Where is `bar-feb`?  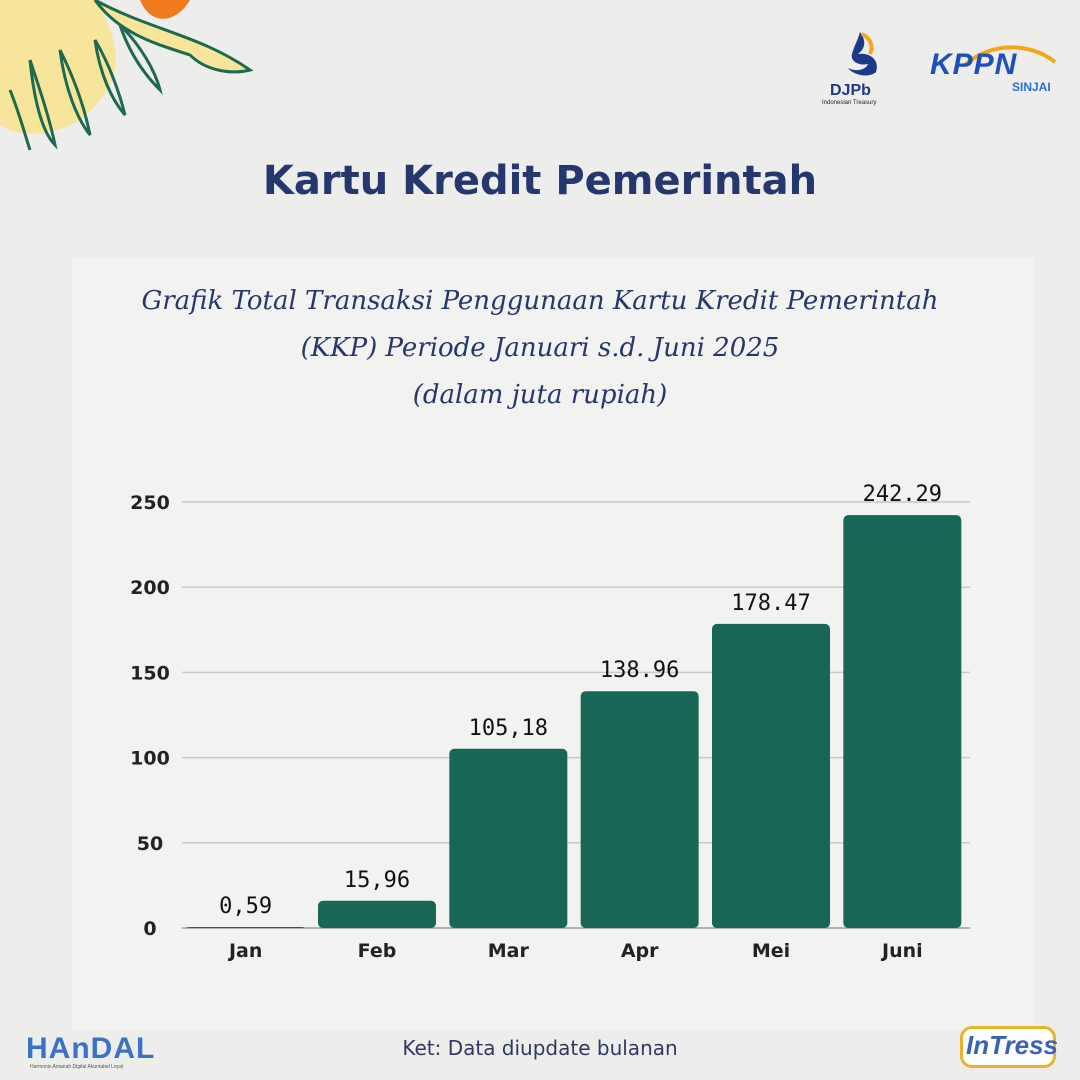 bar-feb is located at coordinates (377, 914).